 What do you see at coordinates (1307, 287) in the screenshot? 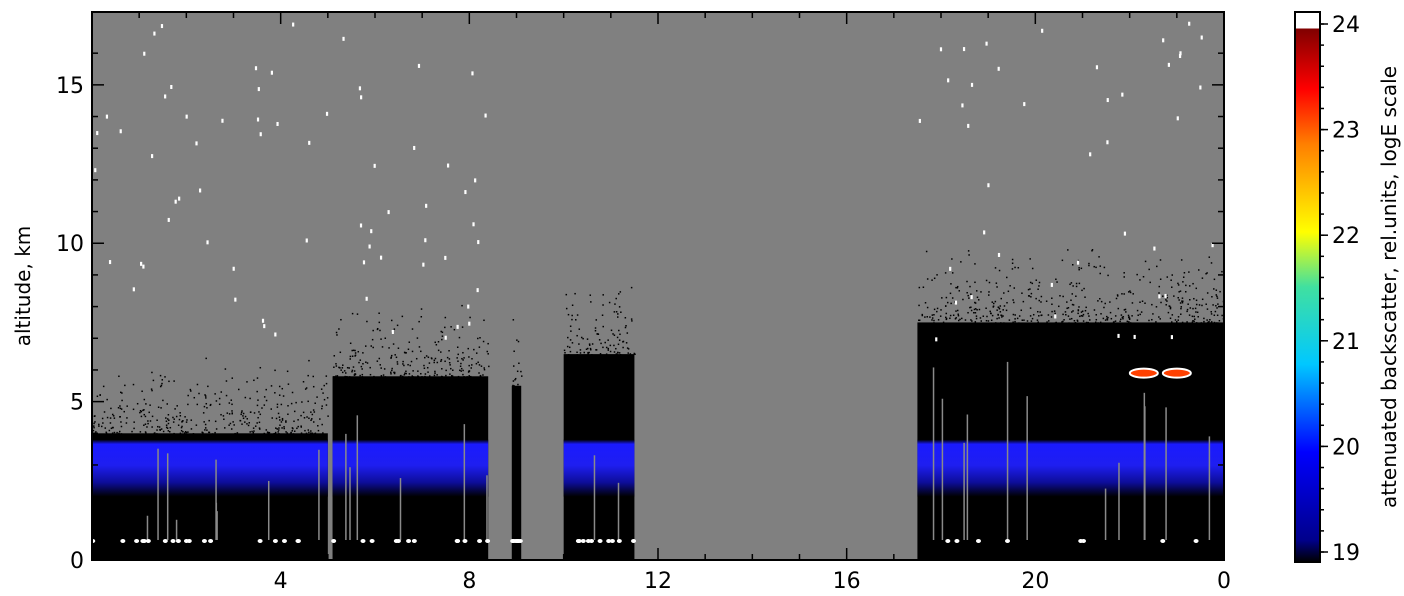
I see `colorbar-gradient` at bounding box center [1307, 287].